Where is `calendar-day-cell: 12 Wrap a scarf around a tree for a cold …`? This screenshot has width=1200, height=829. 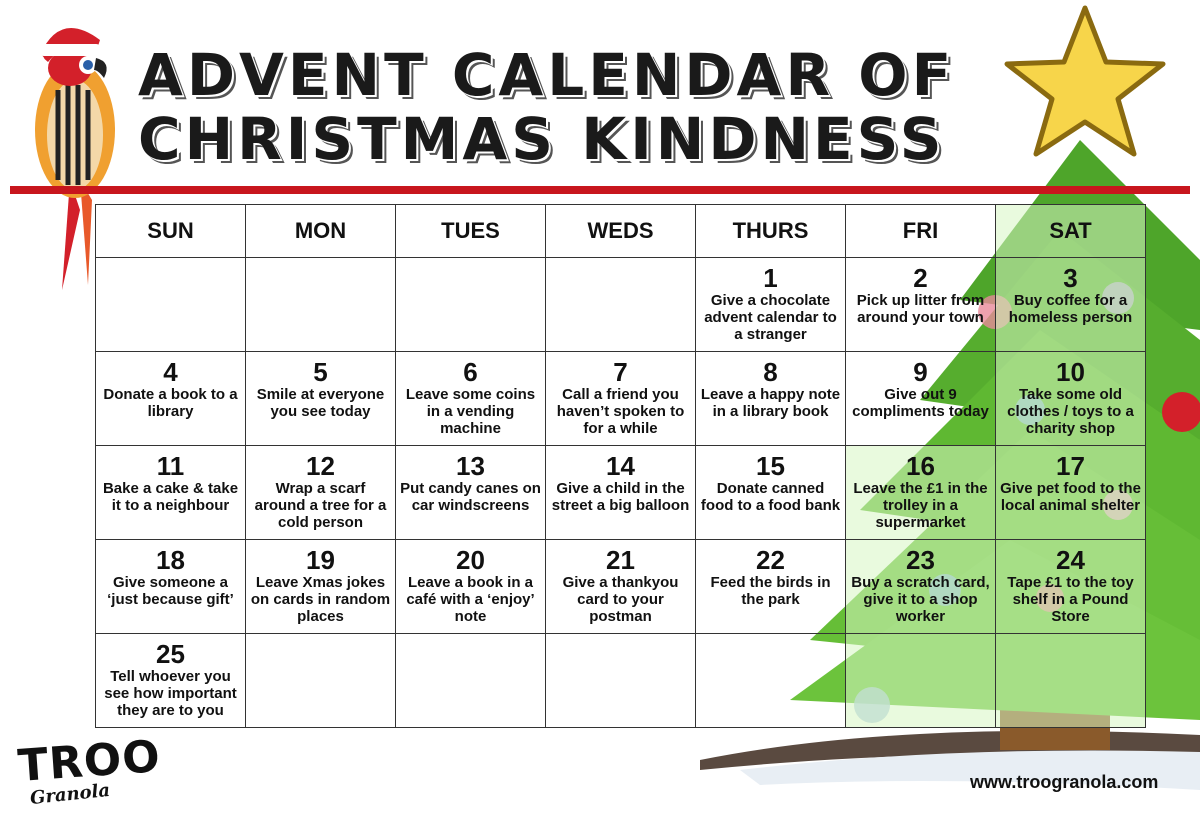 calendar-day-cell: 12 Wrap a scarf around a tree for a cold … is located at coordinates (320, 492).